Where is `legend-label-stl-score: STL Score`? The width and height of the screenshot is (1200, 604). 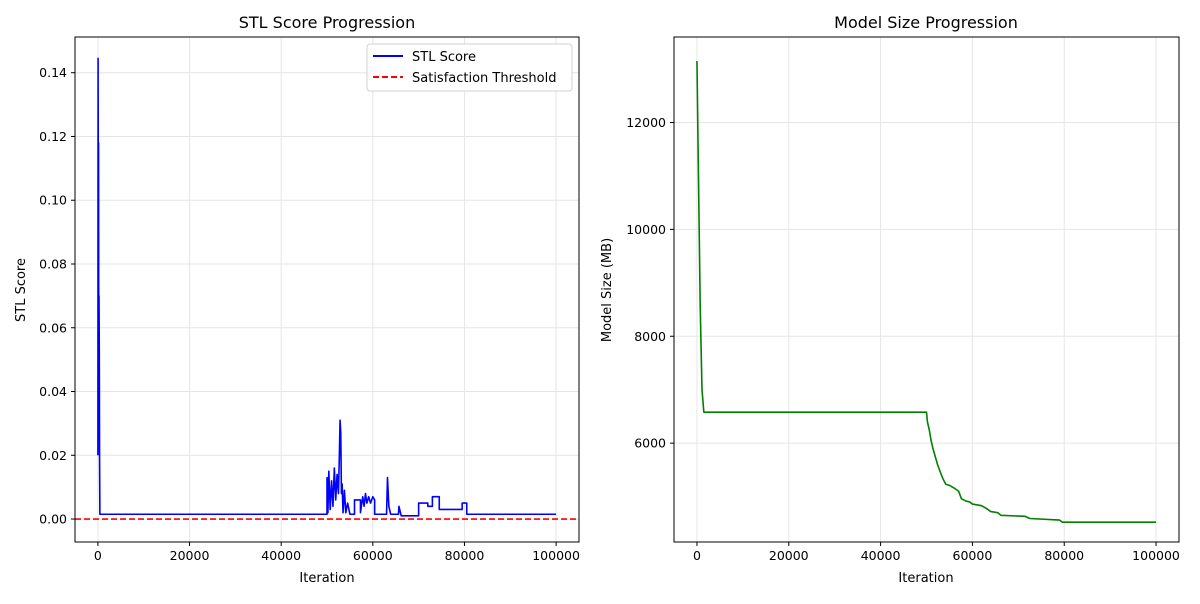
legend-label-stl-score: STL Score is located at coordinates (444, 57).